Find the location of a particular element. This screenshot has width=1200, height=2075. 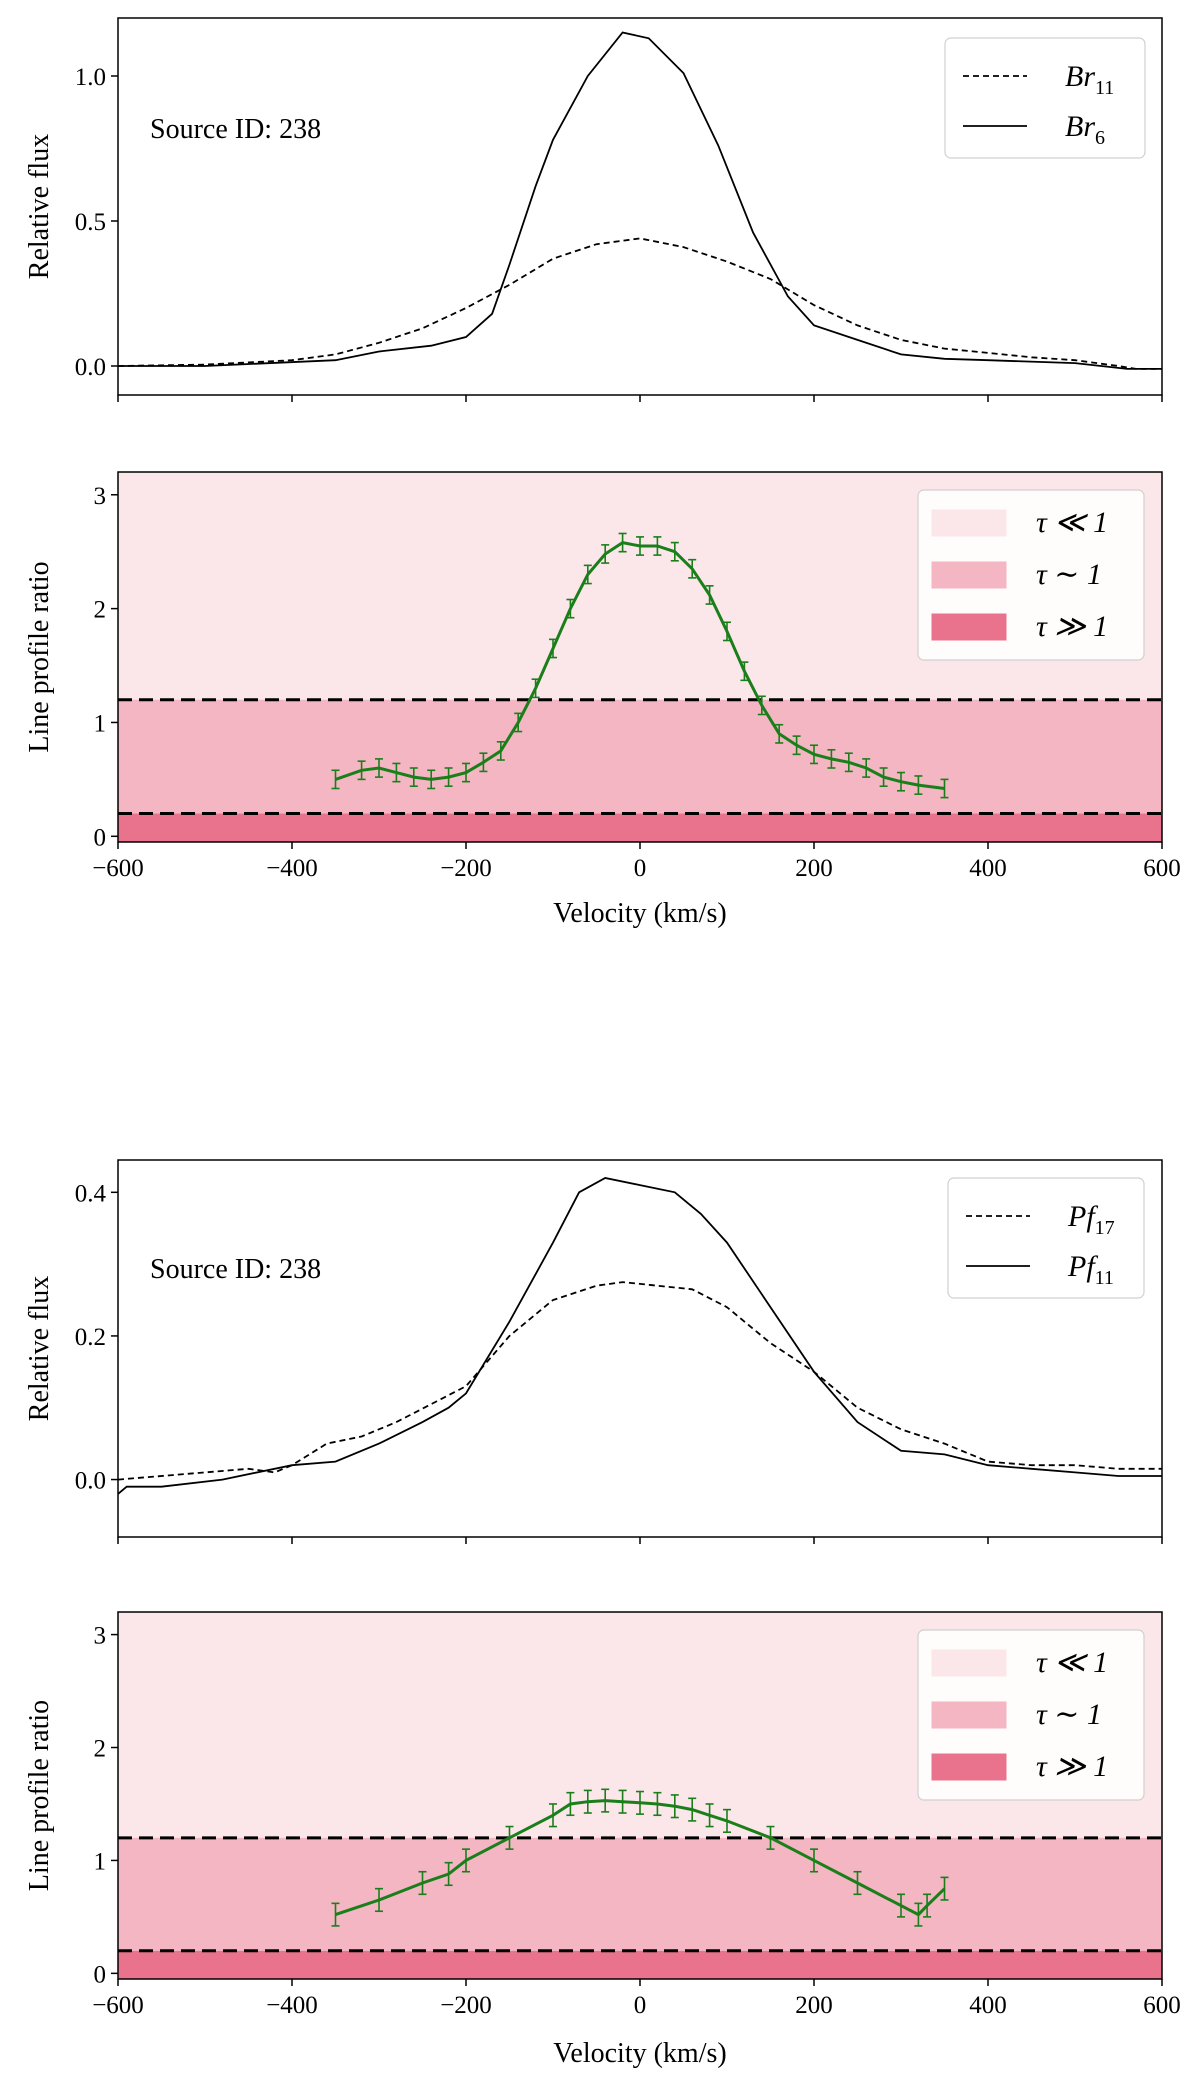

series-line-br11 is located at coordinates (639, 303).